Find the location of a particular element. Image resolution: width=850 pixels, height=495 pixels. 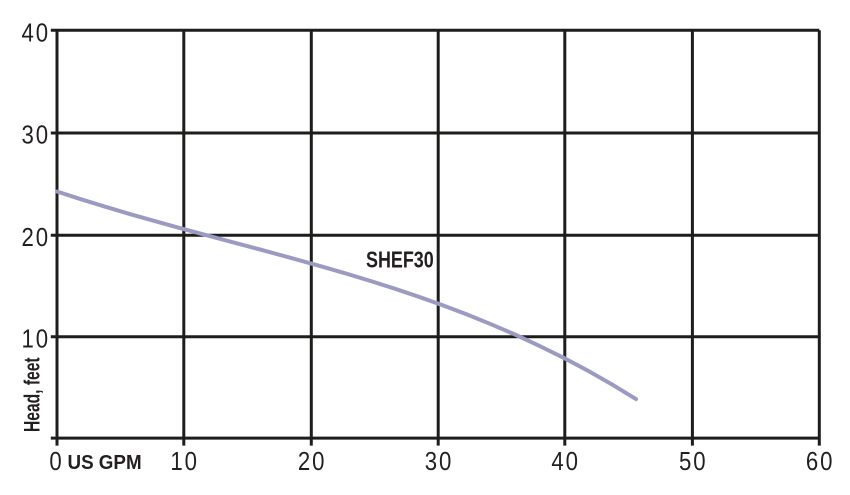

svg-text: SHEF30 is located at coordinates (400, 260).